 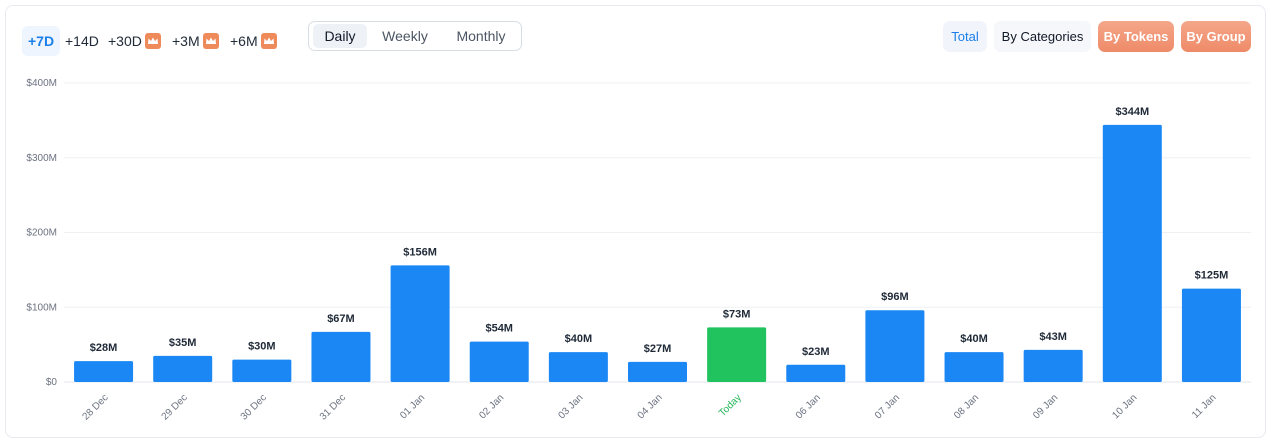 I want to click on x-tick-label: 04 Jan, so click(x=650, y=406).